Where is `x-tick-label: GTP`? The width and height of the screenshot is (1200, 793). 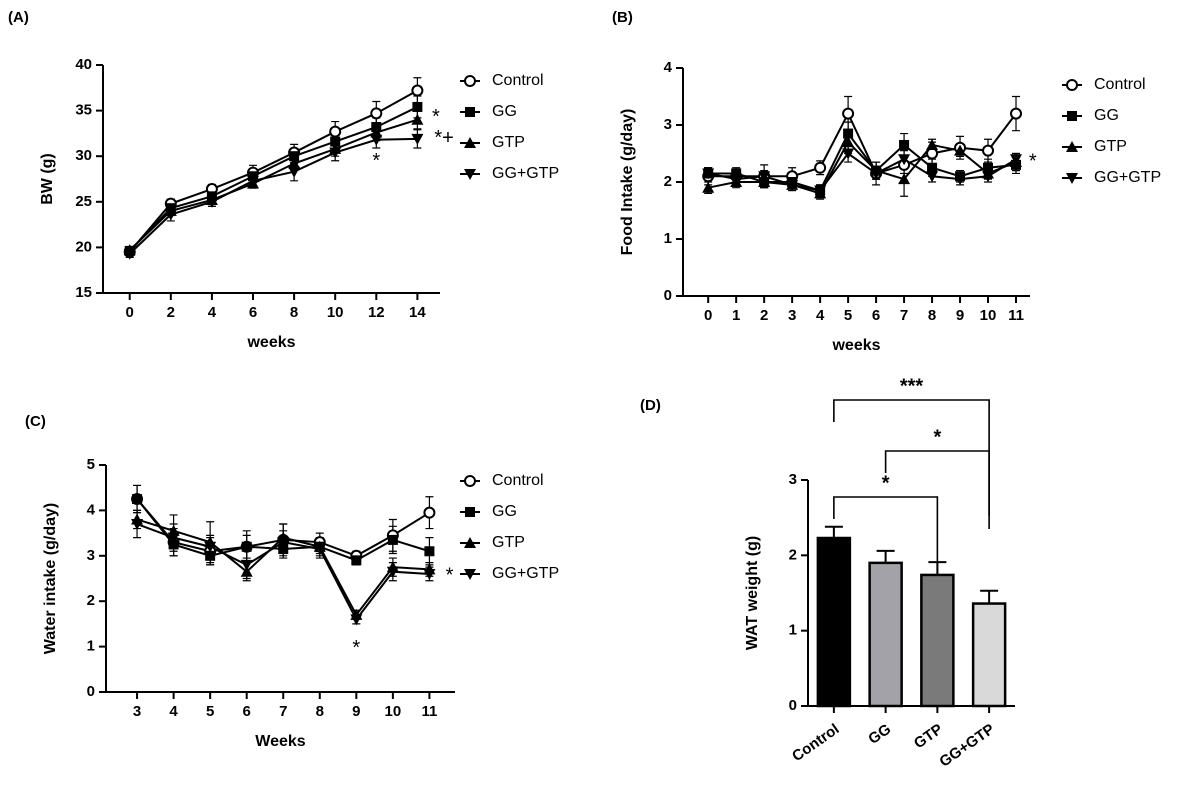
x-tick-label: GTP is located at coordinates (928, 737).